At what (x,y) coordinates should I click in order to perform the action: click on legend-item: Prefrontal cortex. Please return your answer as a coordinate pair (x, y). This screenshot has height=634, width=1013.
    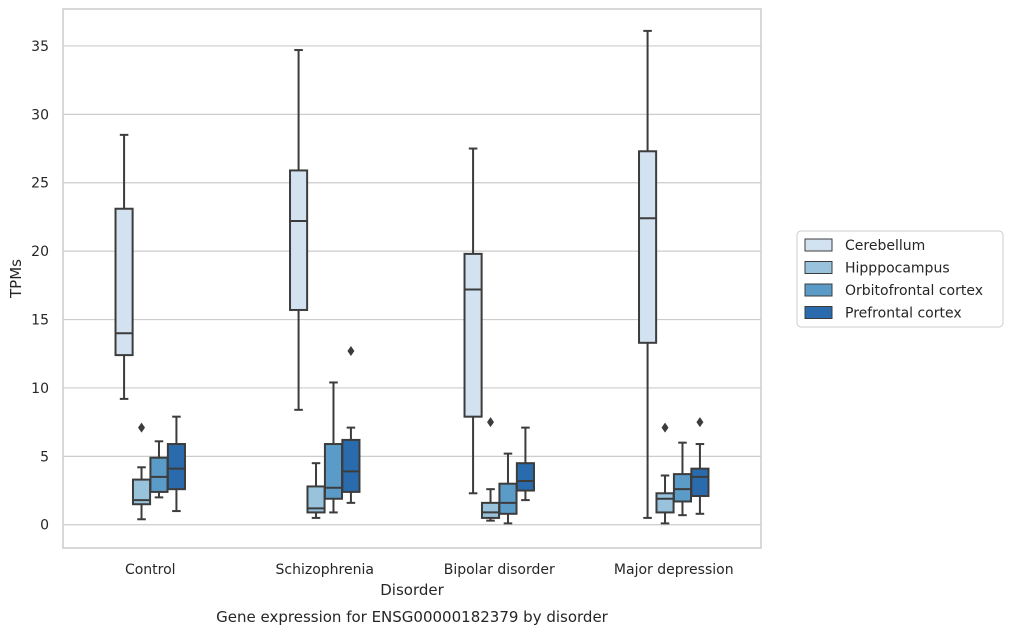
    Looking at the image, I should click on (883, 314).